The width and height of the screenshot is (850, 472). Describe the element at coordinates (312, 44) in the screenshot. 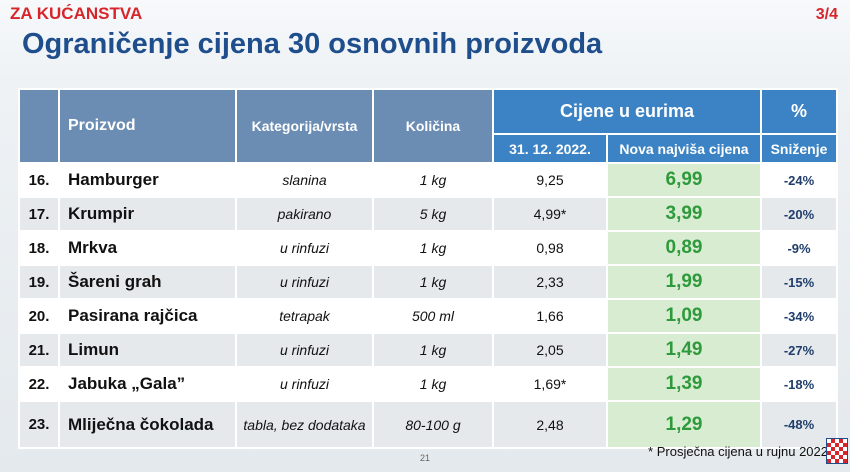

I see `title: Ograničenje cijena 30 osnovnih proizvoda` at that location.